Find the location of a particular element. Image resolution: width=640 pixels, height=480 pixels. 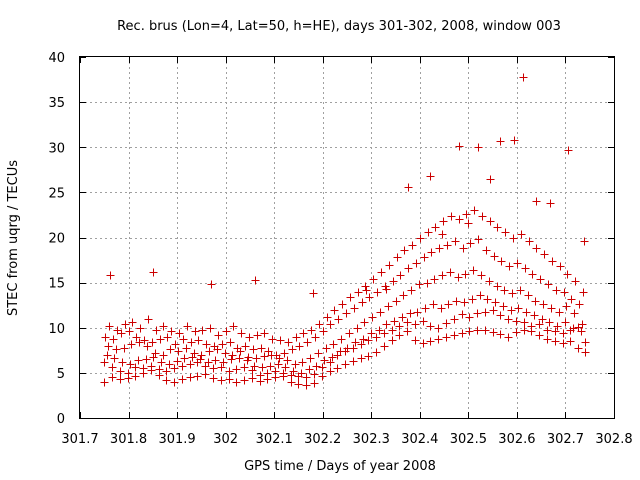

x-tick-label: 302 is located at coordinates (225, 439).